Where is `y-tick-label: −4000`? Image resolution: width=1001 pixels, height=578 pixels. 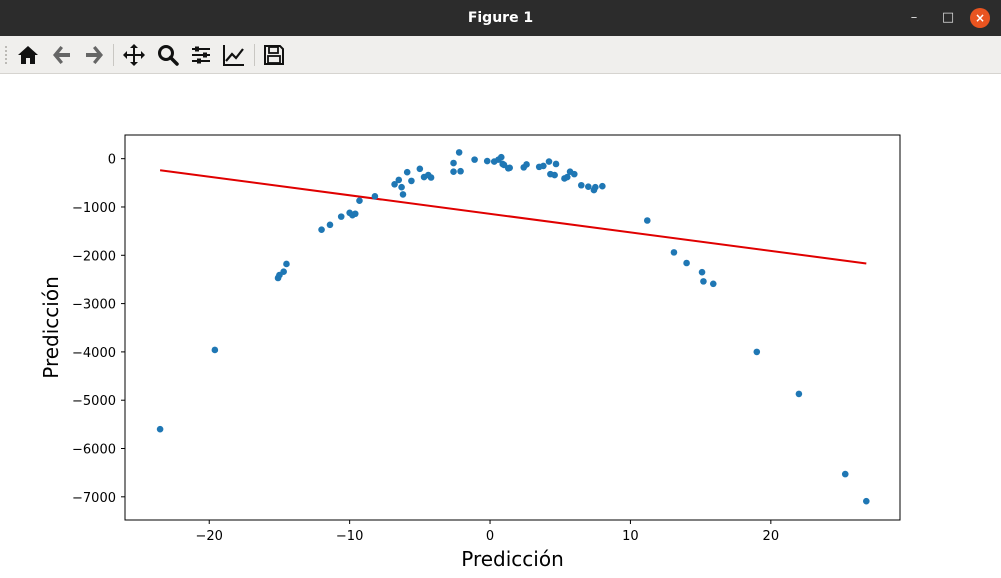 y-tick-label: −4000 is located at coordinates (94, 353).